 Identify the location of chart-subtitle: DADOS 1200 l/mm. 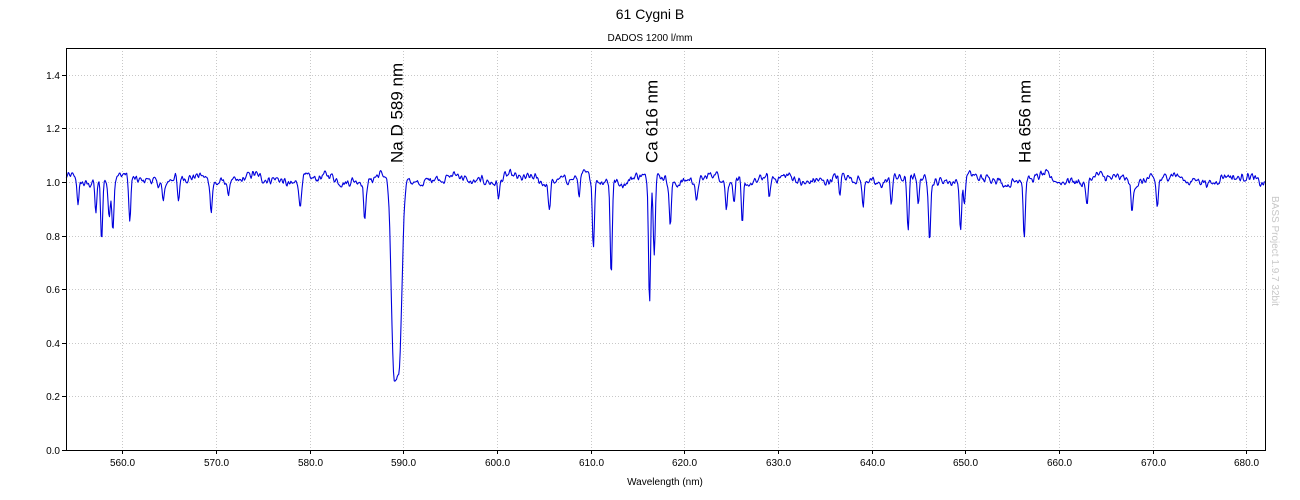
(649, 38).